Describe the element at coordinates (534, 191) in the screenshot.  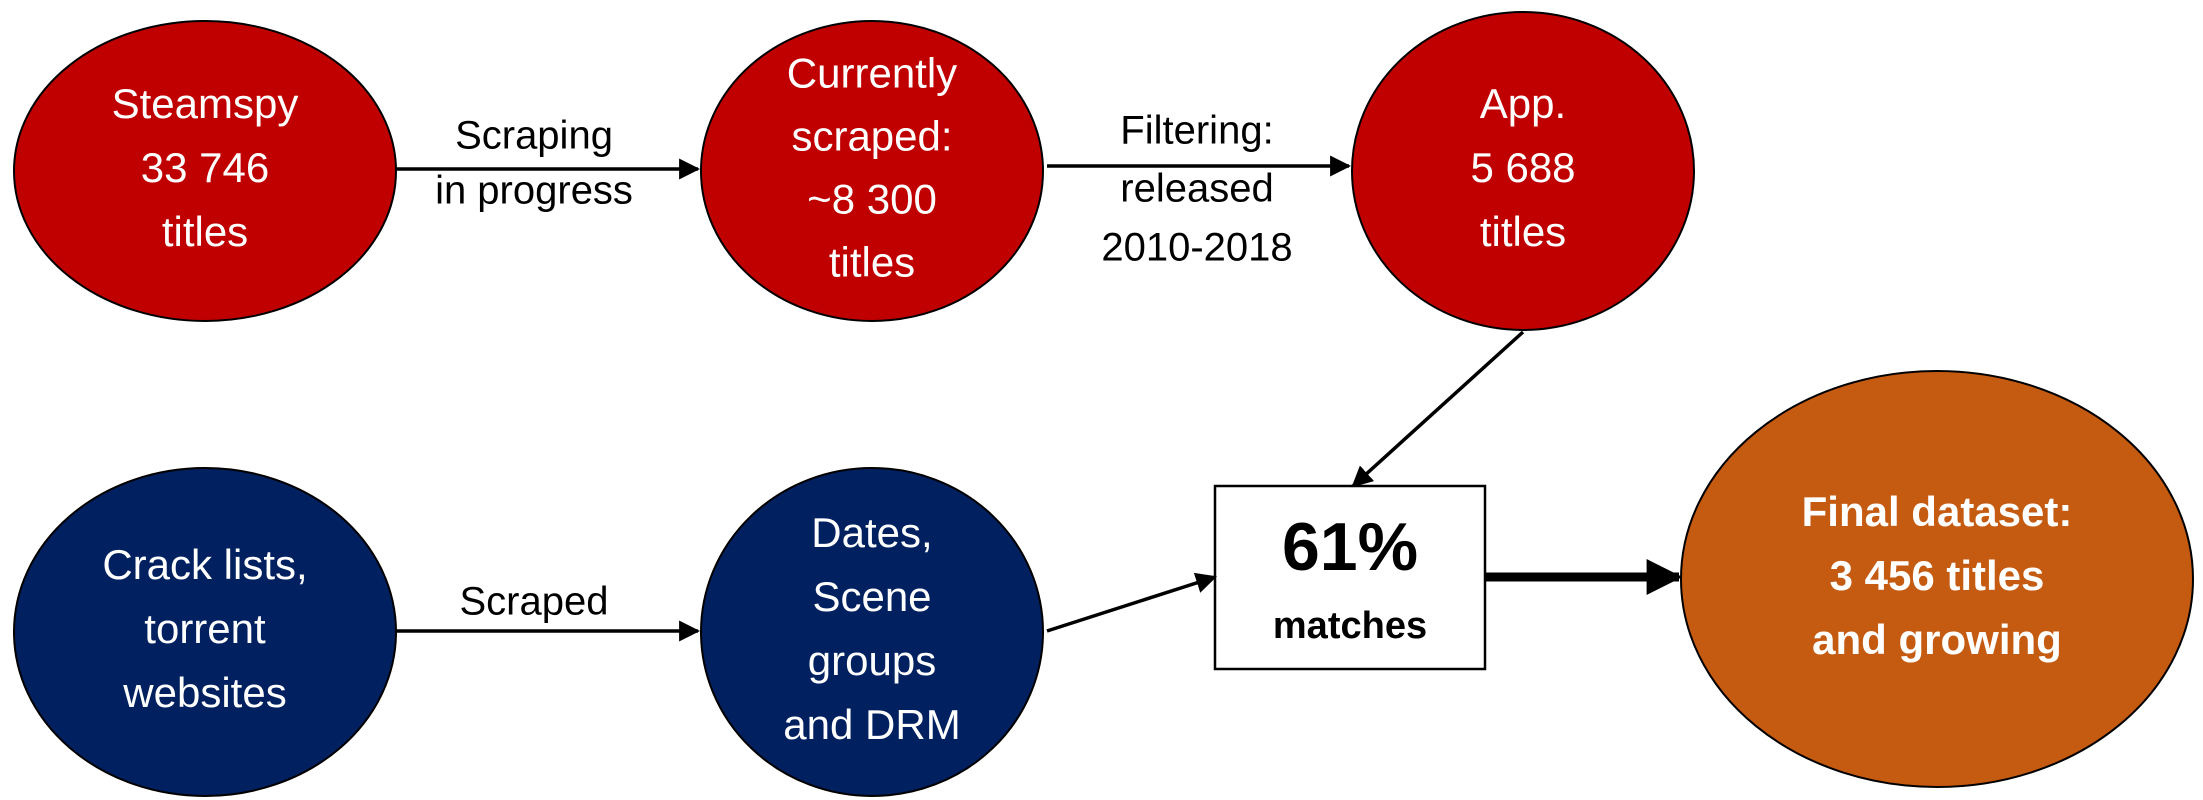
I see `edge-label: in progress` at that location.